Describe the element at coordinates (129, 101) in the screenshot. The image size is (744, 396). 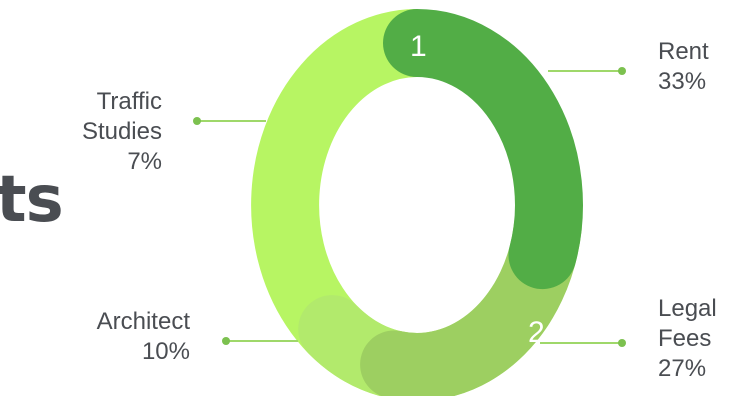
I see `label-traffic-name: Traffic` at that location.